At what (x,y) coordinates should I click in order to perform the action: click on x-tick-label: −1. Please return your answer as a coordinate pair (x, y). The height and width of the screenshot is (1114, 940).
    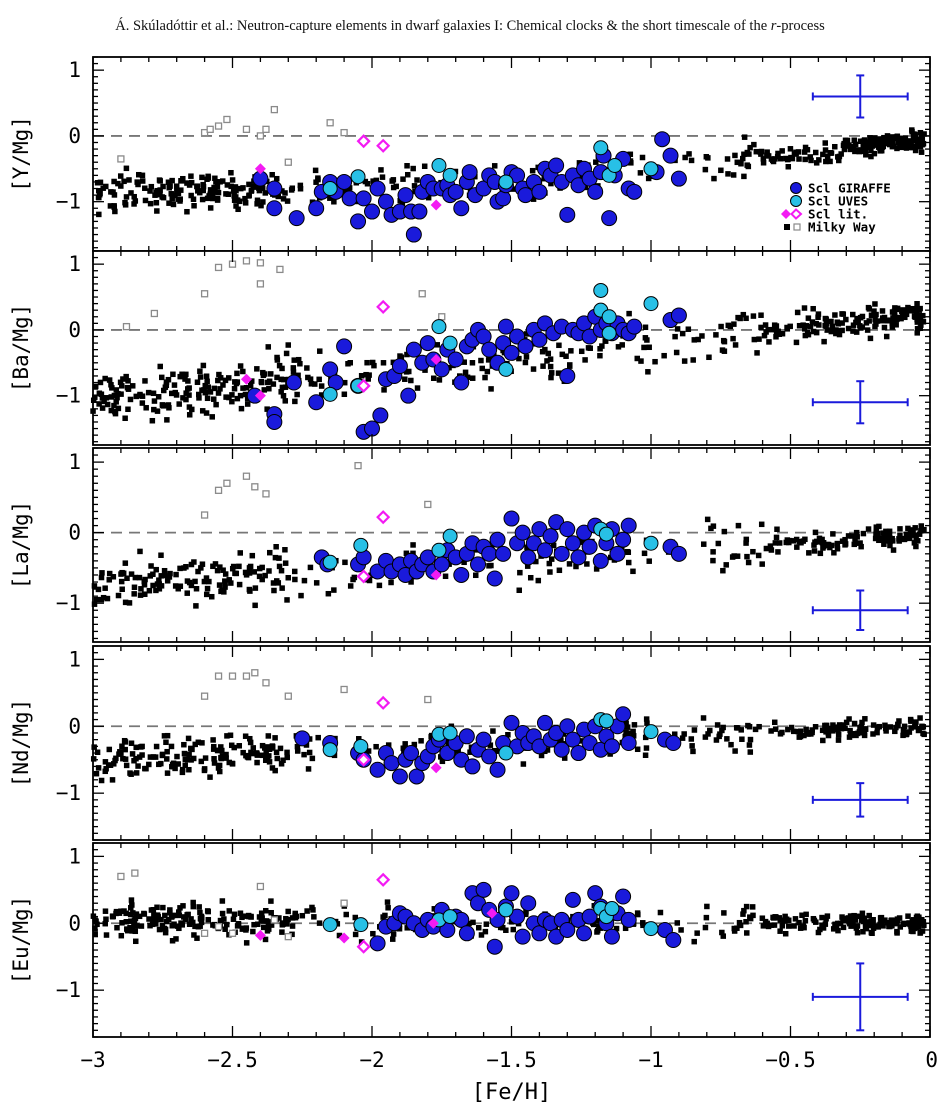
    Looking at the image, I should click on (650, 1060).